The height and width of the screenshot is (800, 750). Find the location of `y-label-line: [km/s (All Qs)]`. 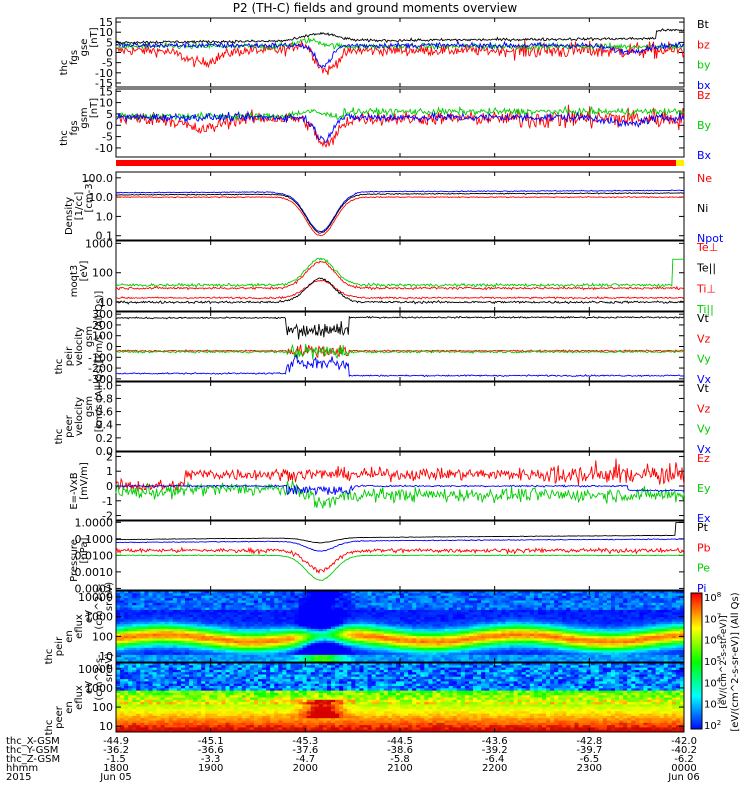

y-label-line: [km/s (All Qs)] is located at coordinates (99, 327).